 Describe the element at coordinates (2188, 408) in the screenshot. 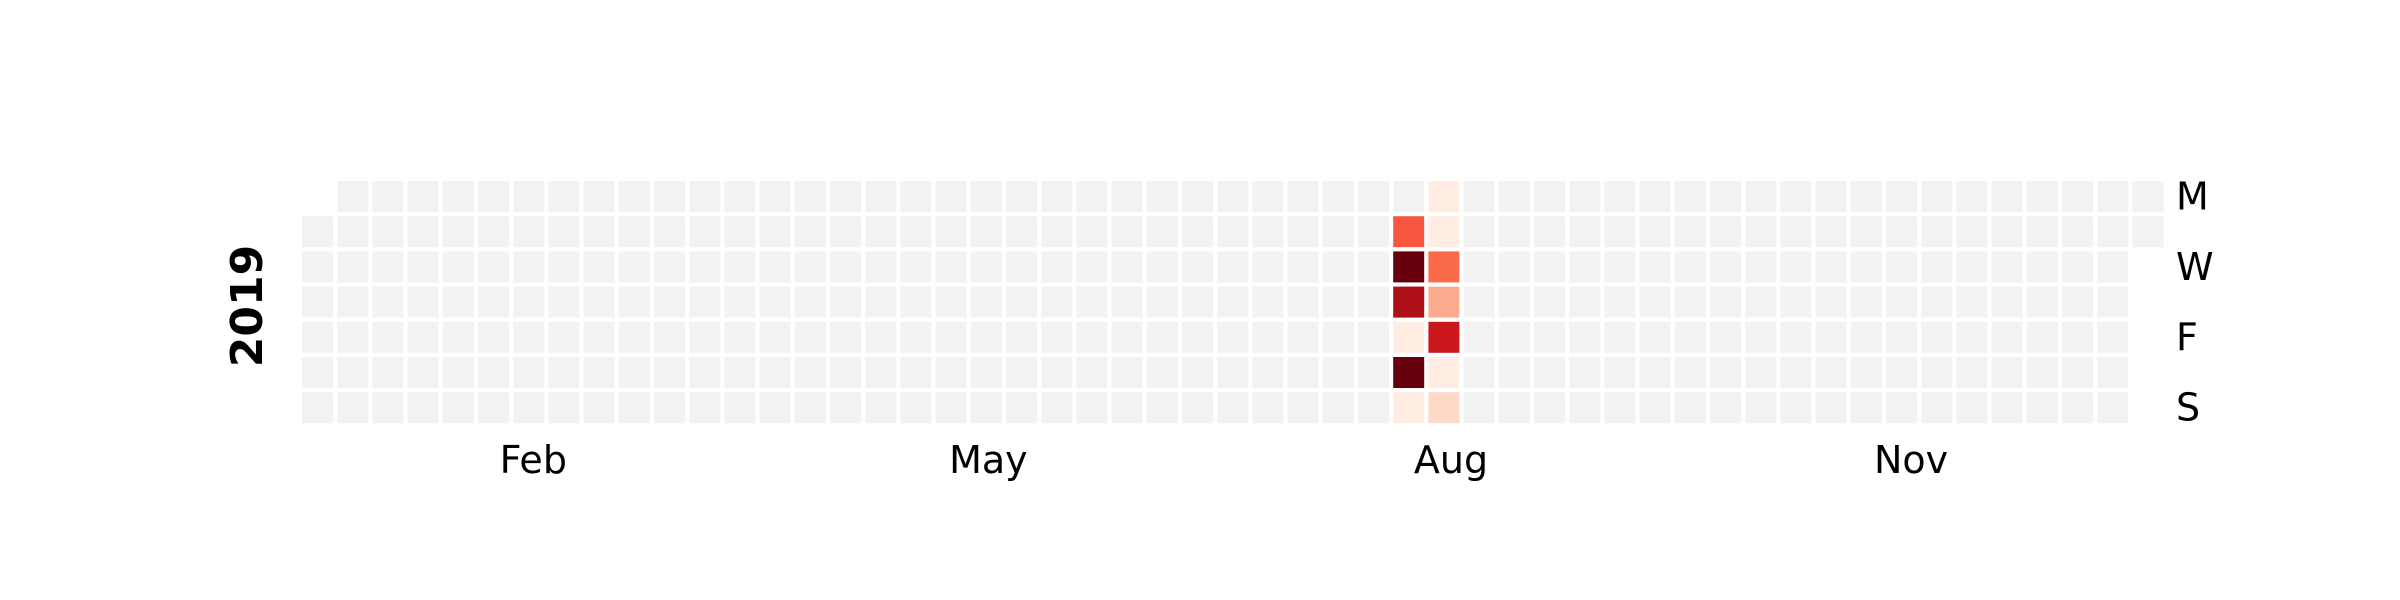

I see `weekday-tick-label: S` at that location.